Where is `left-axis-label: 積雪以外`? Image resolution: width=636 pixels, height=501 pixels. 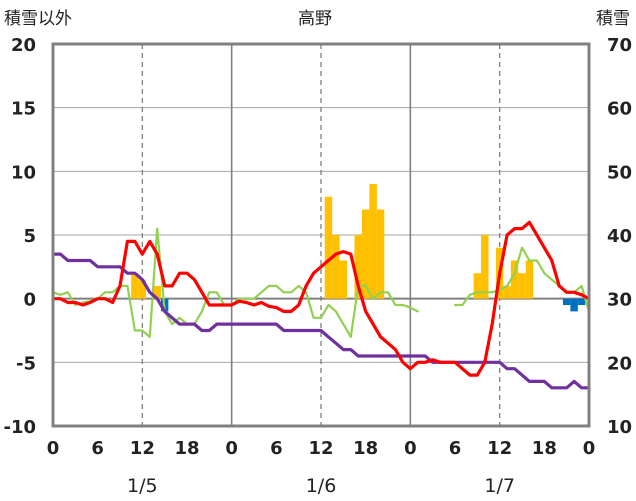
left-axis-label: 積雪以外 is located at coordinates (38, 19).